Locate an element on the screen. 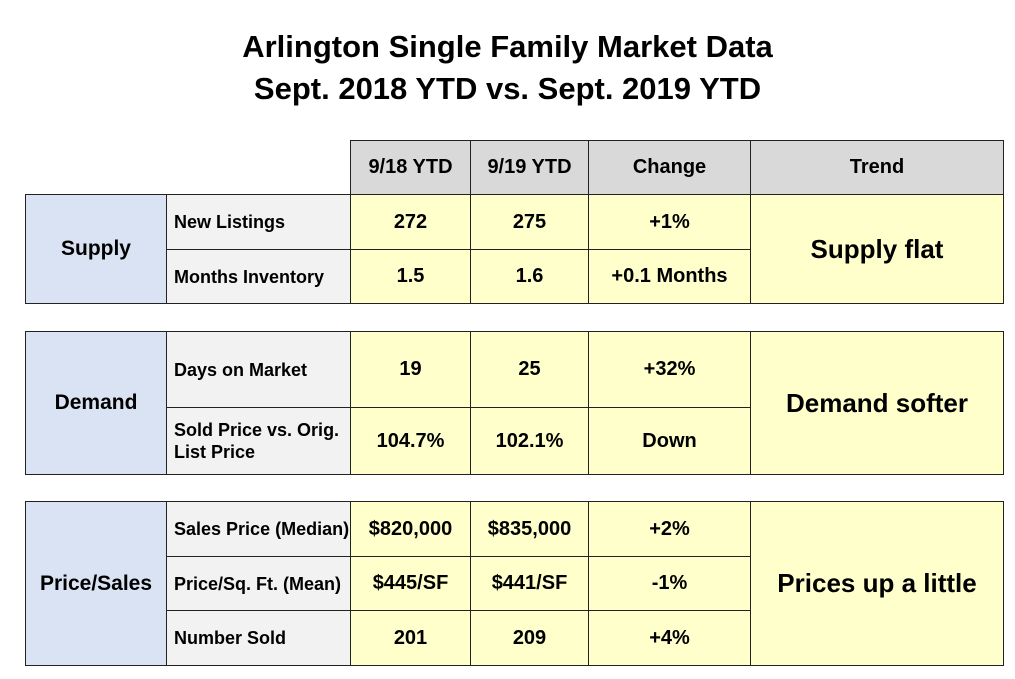  page-subtitle: Sept. 2018 YTD vs. Sept. 2019 YTD is located at coordinates (507, 88).